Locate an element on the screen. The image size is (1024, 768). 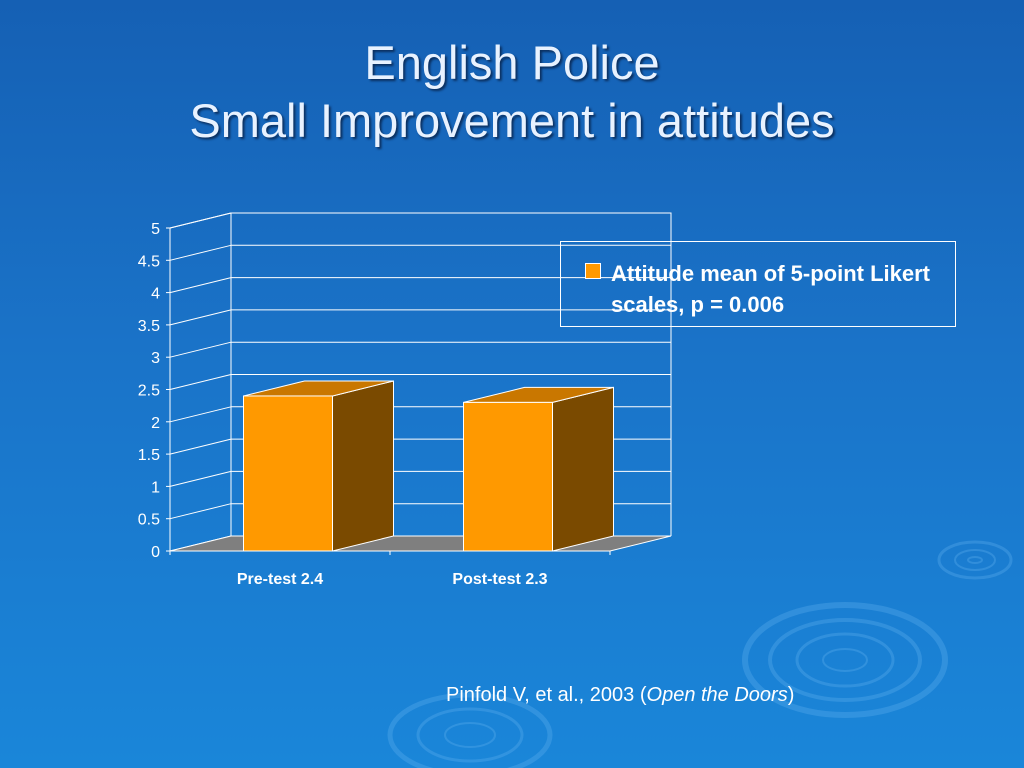
side-wall-top-edge is located at coordinates (200, 220).